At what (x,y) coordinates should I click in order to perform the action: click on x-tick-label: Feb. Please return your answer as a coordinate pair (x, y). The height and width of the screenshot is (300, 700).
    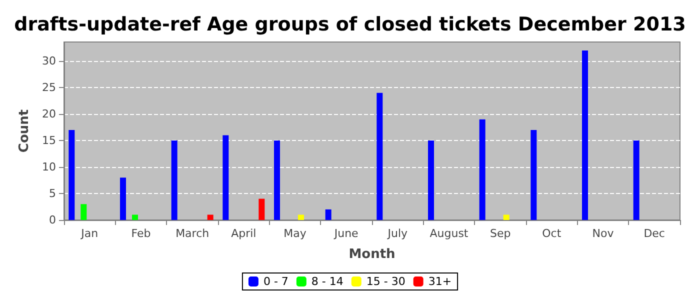
    Looking at the image, I should click on (141, 233).